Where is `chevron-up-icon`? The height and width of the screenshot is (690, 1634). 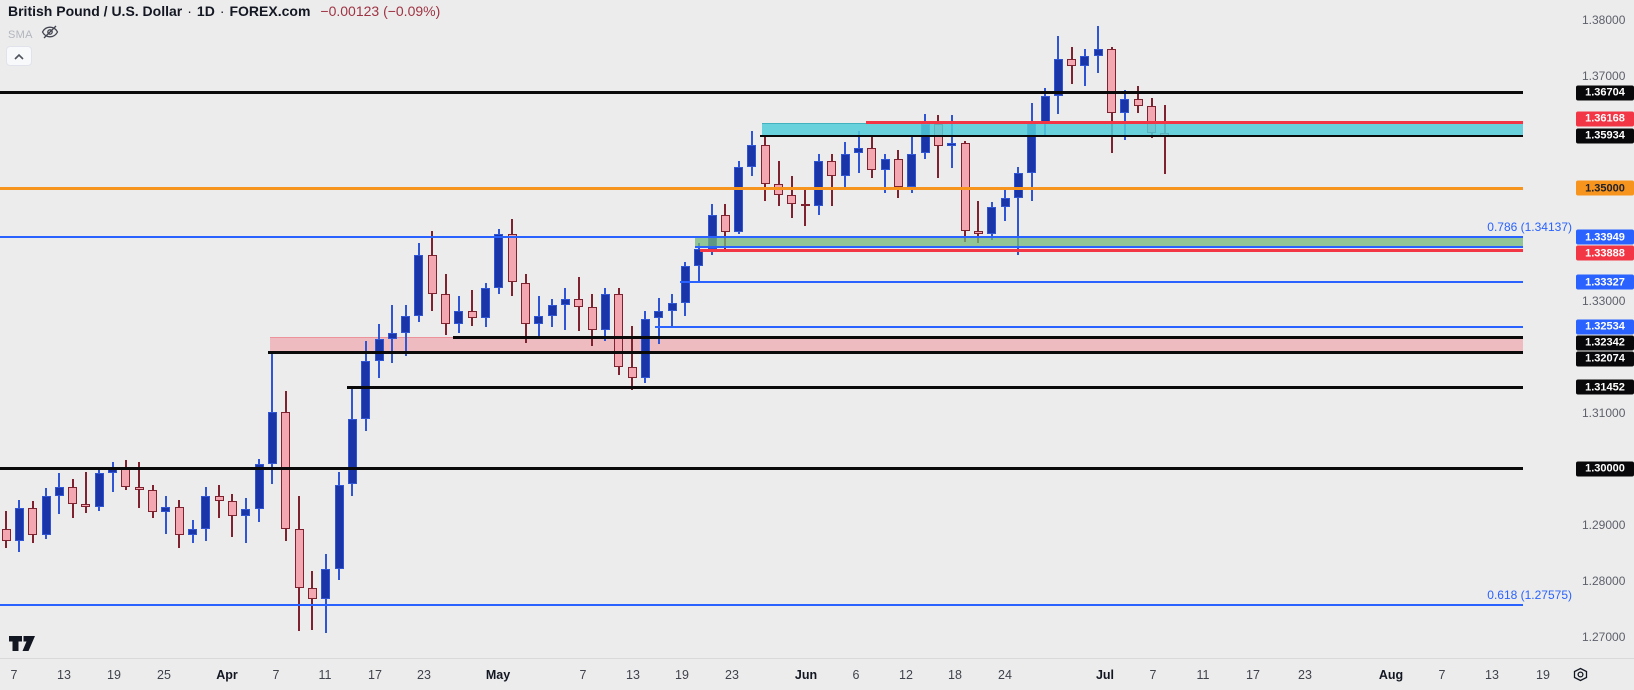 chevron-up-icon is located at coordinates (19, 56).